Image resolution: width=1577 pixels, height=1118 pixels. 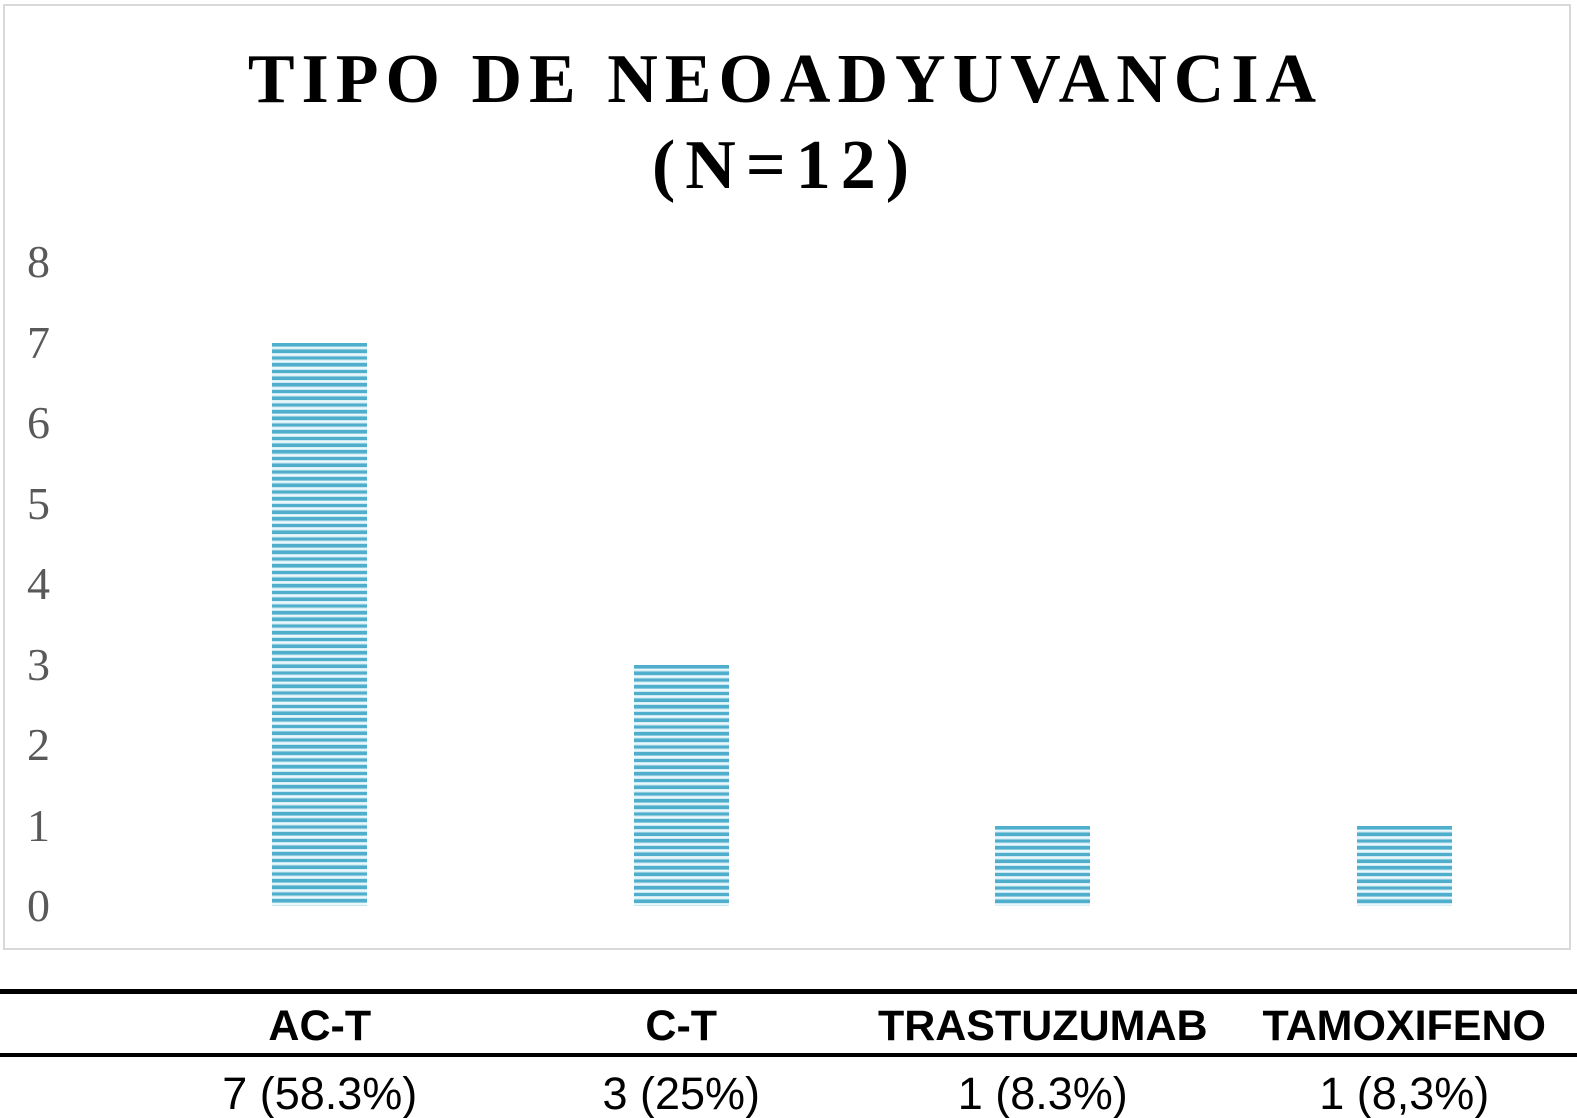 What do you see at coordinates (320, 1026) in the screenshot?
I see `table-header-cell: AC-T` at bounding box center [320, 1026].